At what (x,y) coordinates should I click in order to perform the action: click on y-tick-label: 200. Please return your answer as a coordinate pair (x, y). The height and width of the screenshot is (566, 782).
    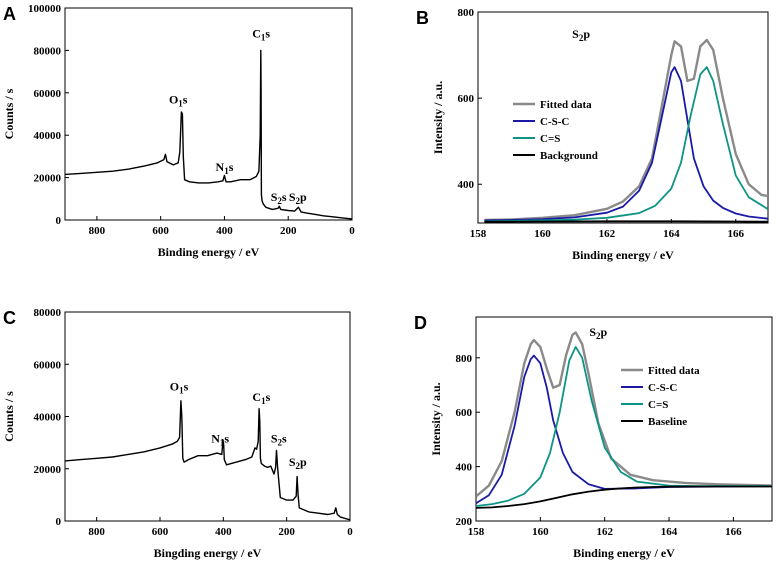
    Looking at the image, I should click on (464, 522).